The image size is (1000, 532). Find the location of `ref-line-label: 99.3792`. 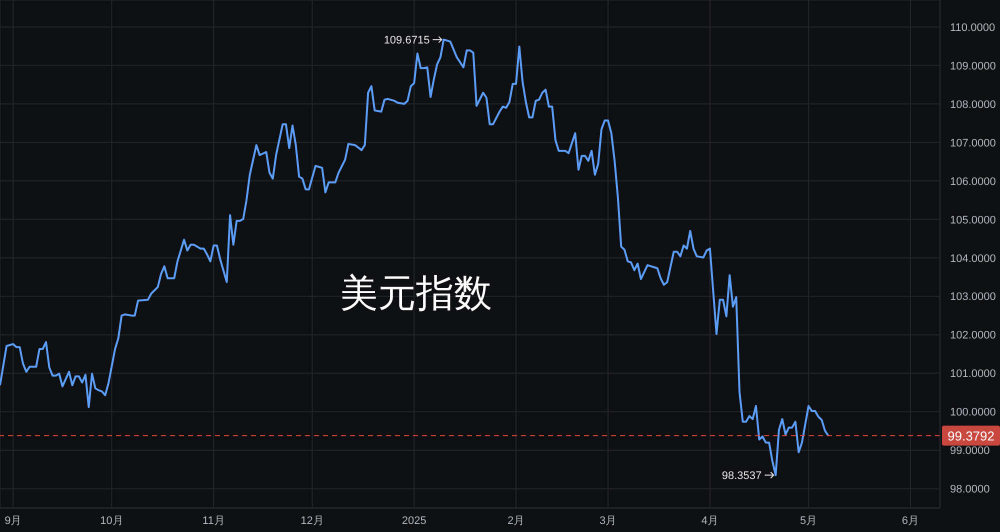

ref-line-label: 99.3792 is located at coordinates (971, 436).